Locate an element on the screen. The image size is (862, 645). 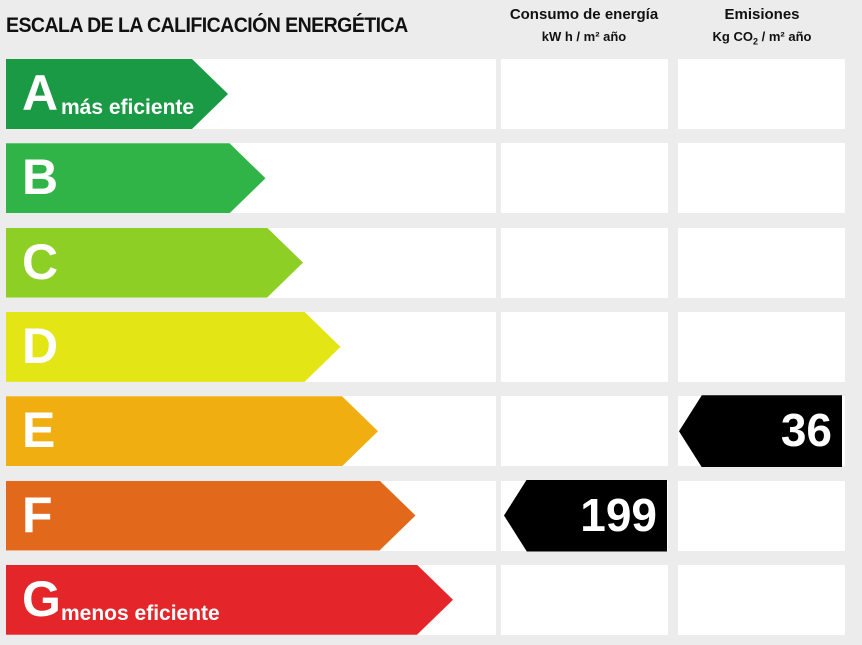
row-box-c-emisiones is located at coordinates (761, 262).